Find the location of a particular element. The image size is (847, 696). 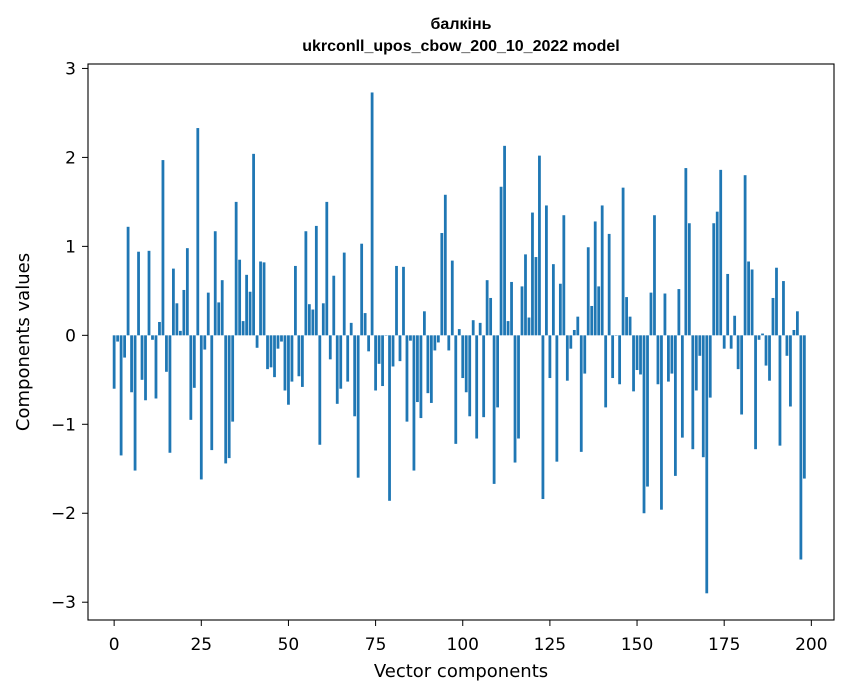

chart-subtitle: ukrconll_upos_cbow_200_10_2022 model is located at coordinates (460, 46).